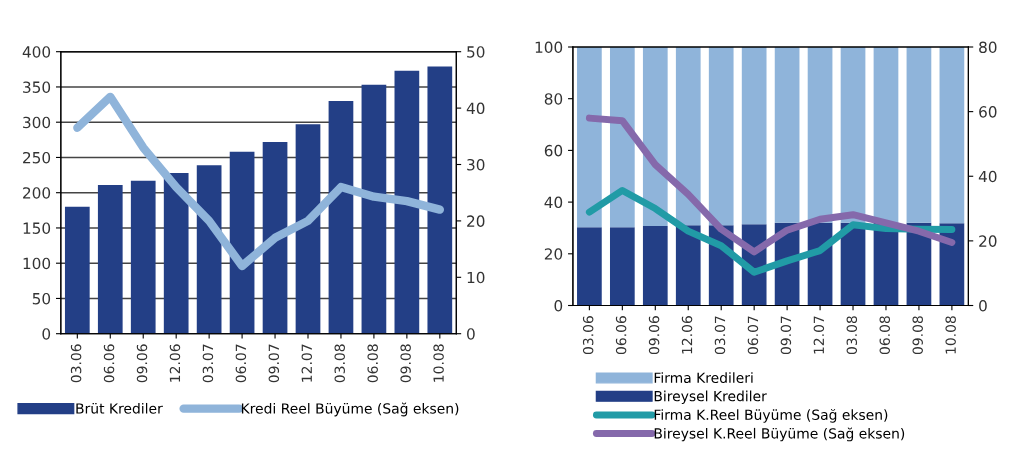 The height and width of the screenshot is (470, 1014). What do you see at coordinates (476, 164) in the screenshot?
I see `y2-tick-label: 30` at bounding box center [476, 164].